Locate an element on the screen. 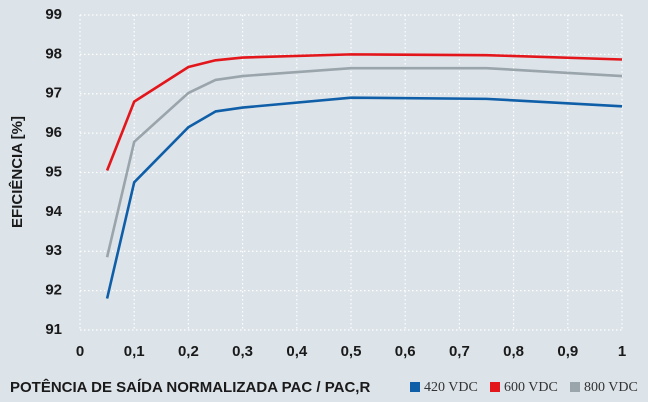  y-tick-label: 96 is located at coordinates (53, 132).